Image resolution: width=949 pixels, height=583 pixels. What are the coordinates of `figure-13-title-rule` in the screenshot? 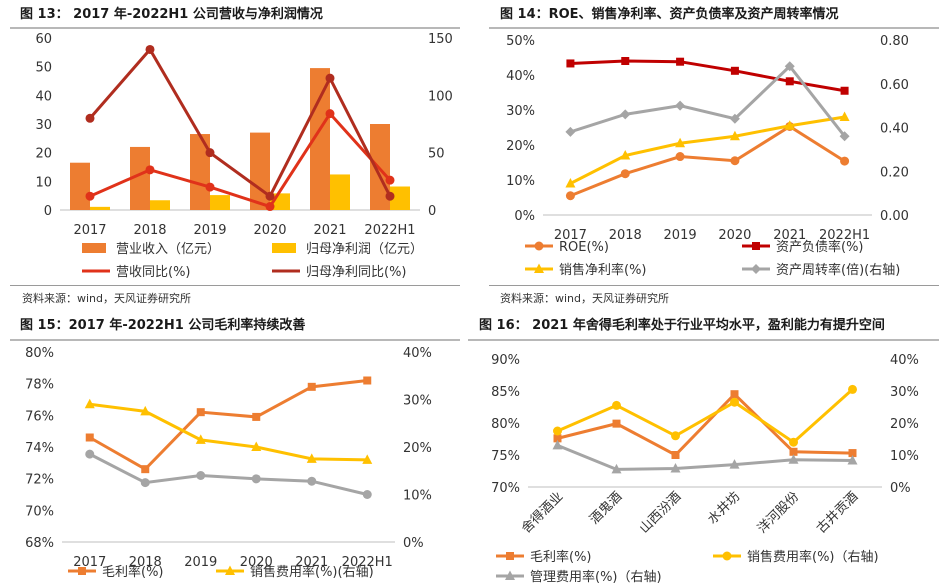 It's located at (235, 28).